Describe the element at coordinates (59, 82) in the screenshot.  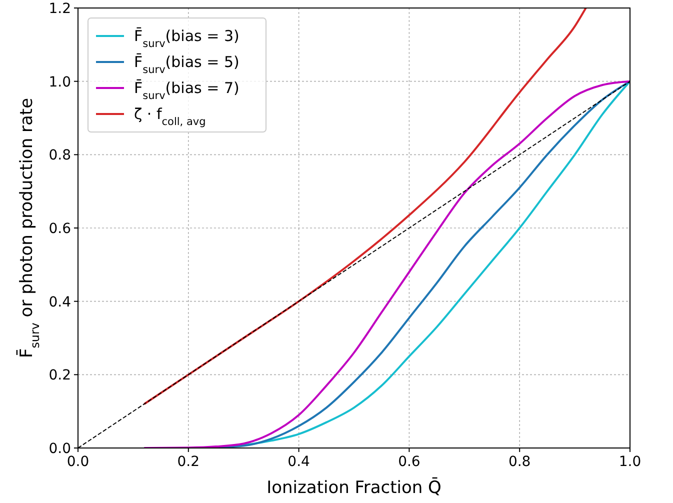
I see `y-tick-label: 1.0` at that location.